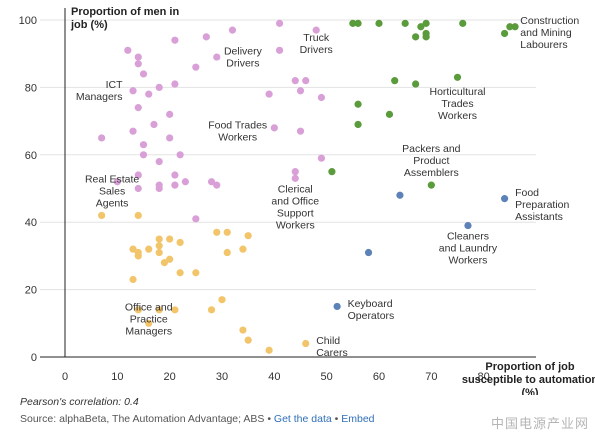 Image resolution: width=595 pixels, height=436 pixels. I want to click on x-tick-label: 20, so click(170, 377).